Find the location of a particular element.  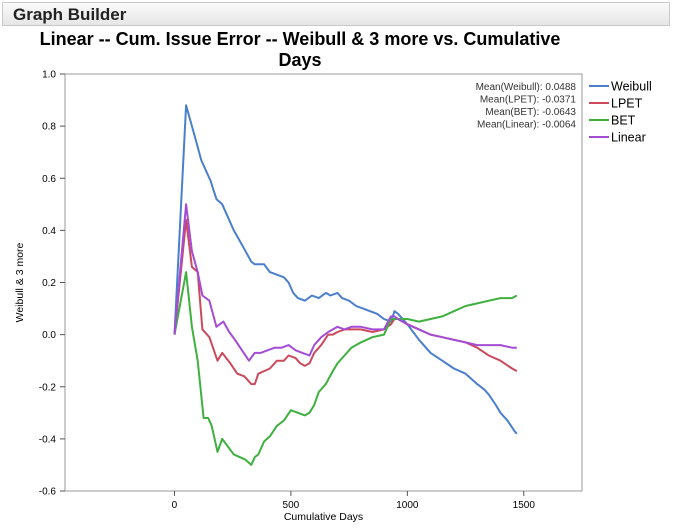

x-tick-label: 1500 is located at coordinates (524, 505).